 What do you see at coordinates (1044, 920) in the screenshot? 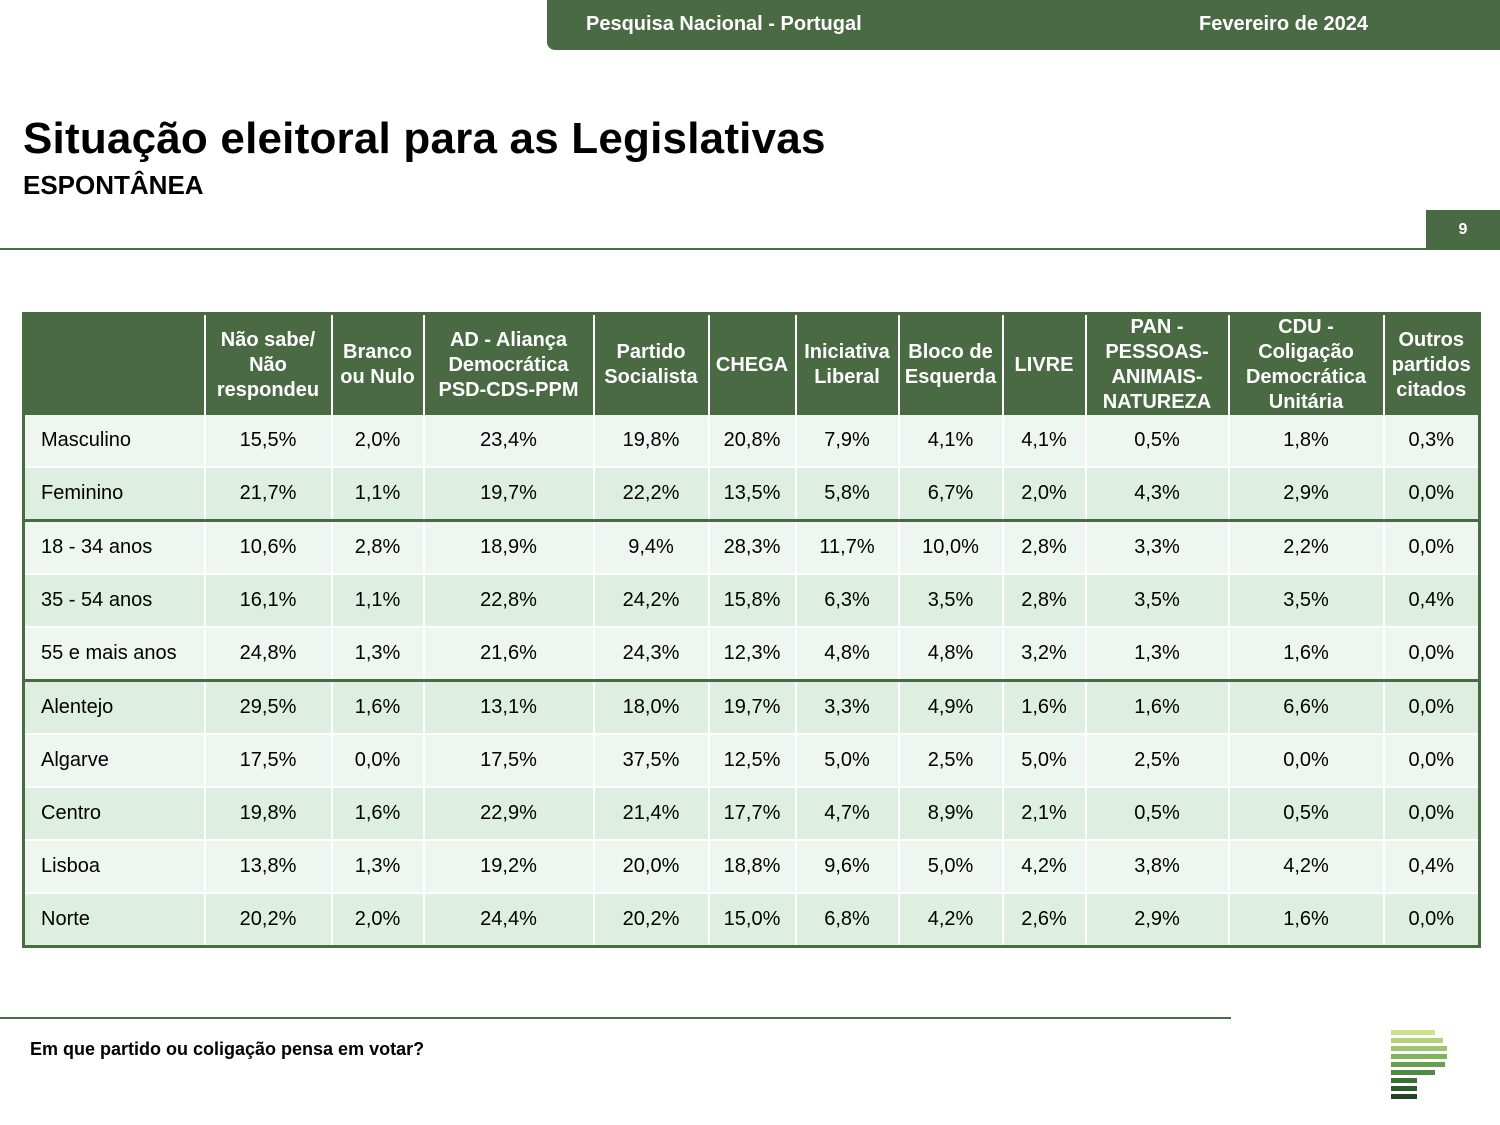
I see `table-cell: 2,6%` at bounding box center [1044, 920].